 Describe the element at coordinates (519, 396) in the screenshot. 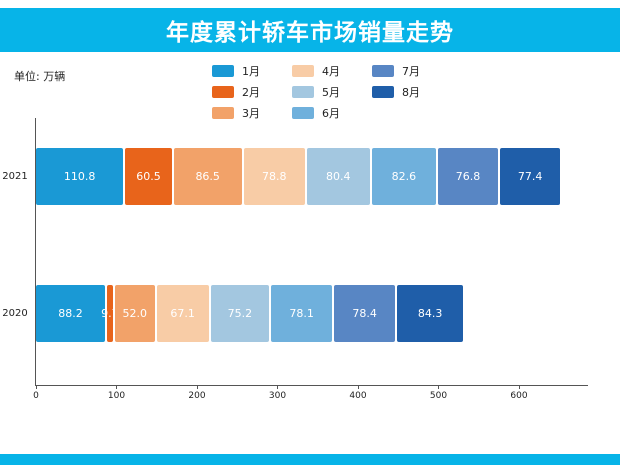

I see `x-axis-tick-label: 600` at that location.